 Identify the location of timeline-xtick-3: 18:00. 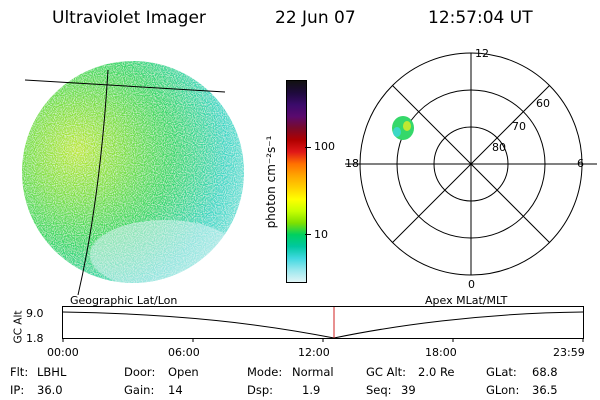
(441, 352).